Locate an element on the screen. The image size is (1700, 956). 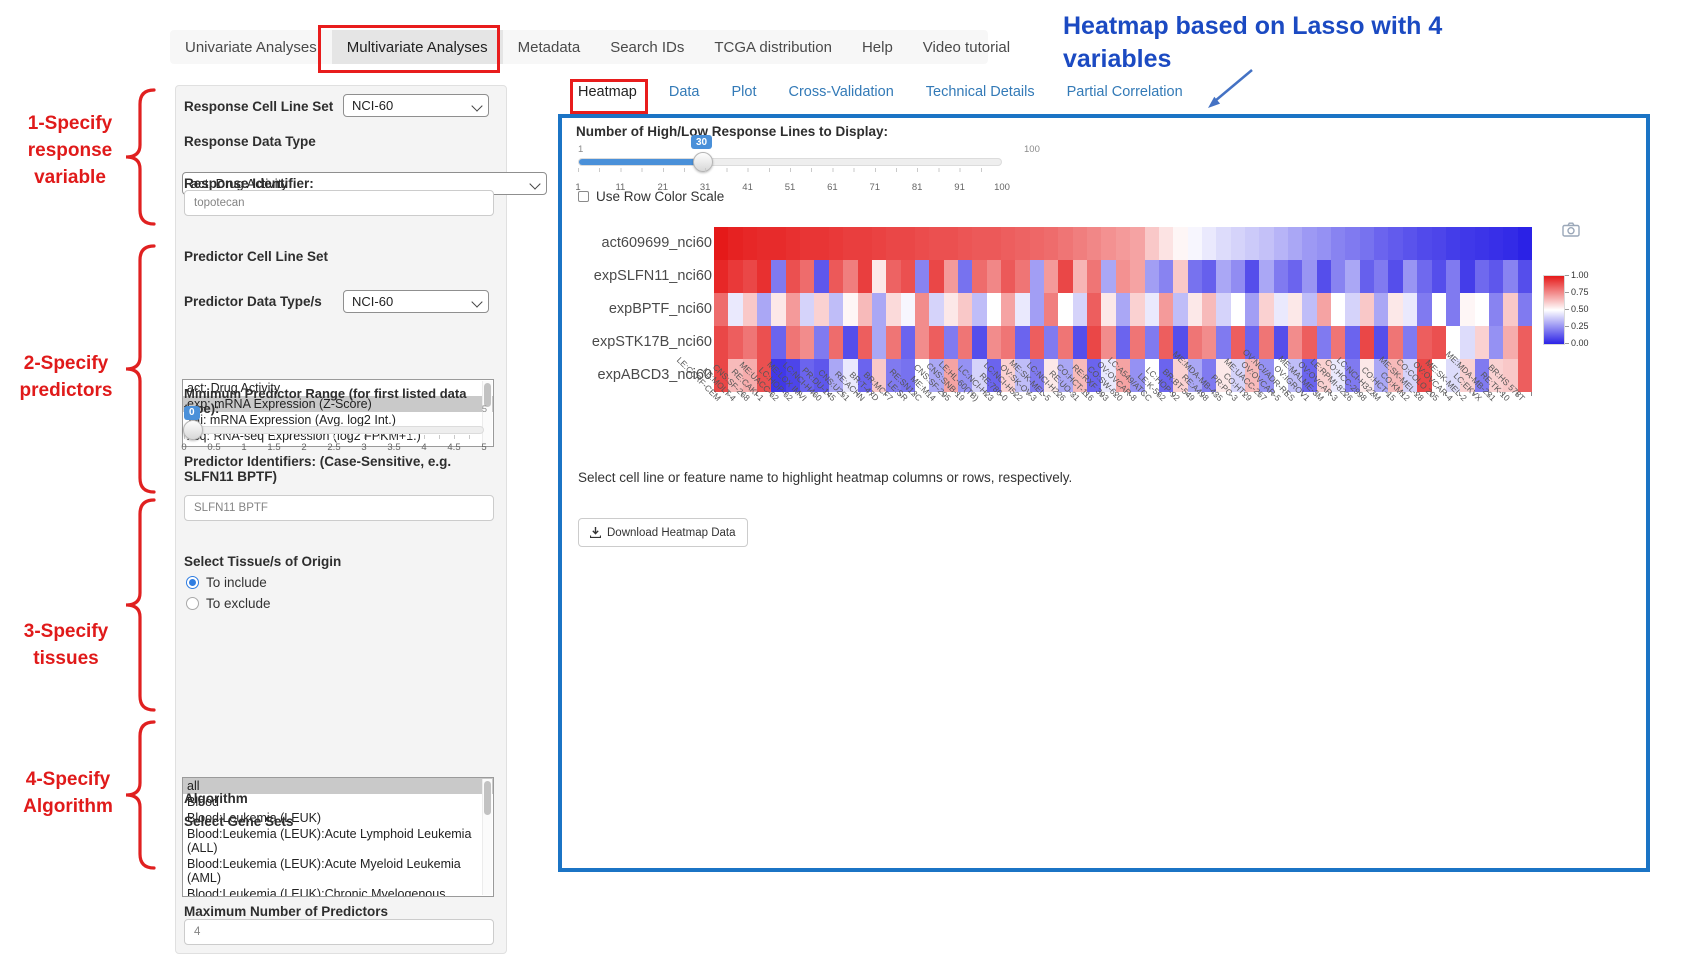
heatmap-row-label: expSTK17B_nci60 is located at coordinates (651, 342).